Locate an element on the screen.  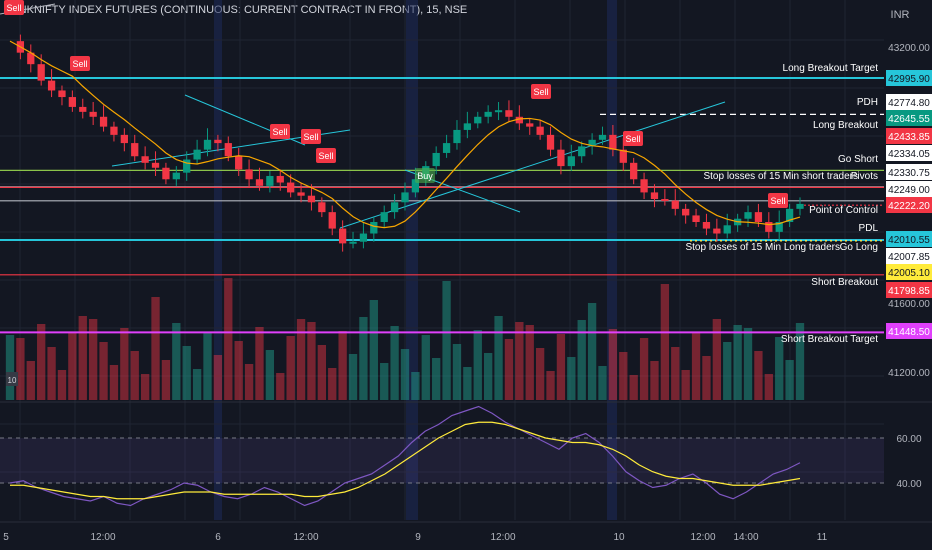
level-label: PDL is located at coordinates (869, 228).